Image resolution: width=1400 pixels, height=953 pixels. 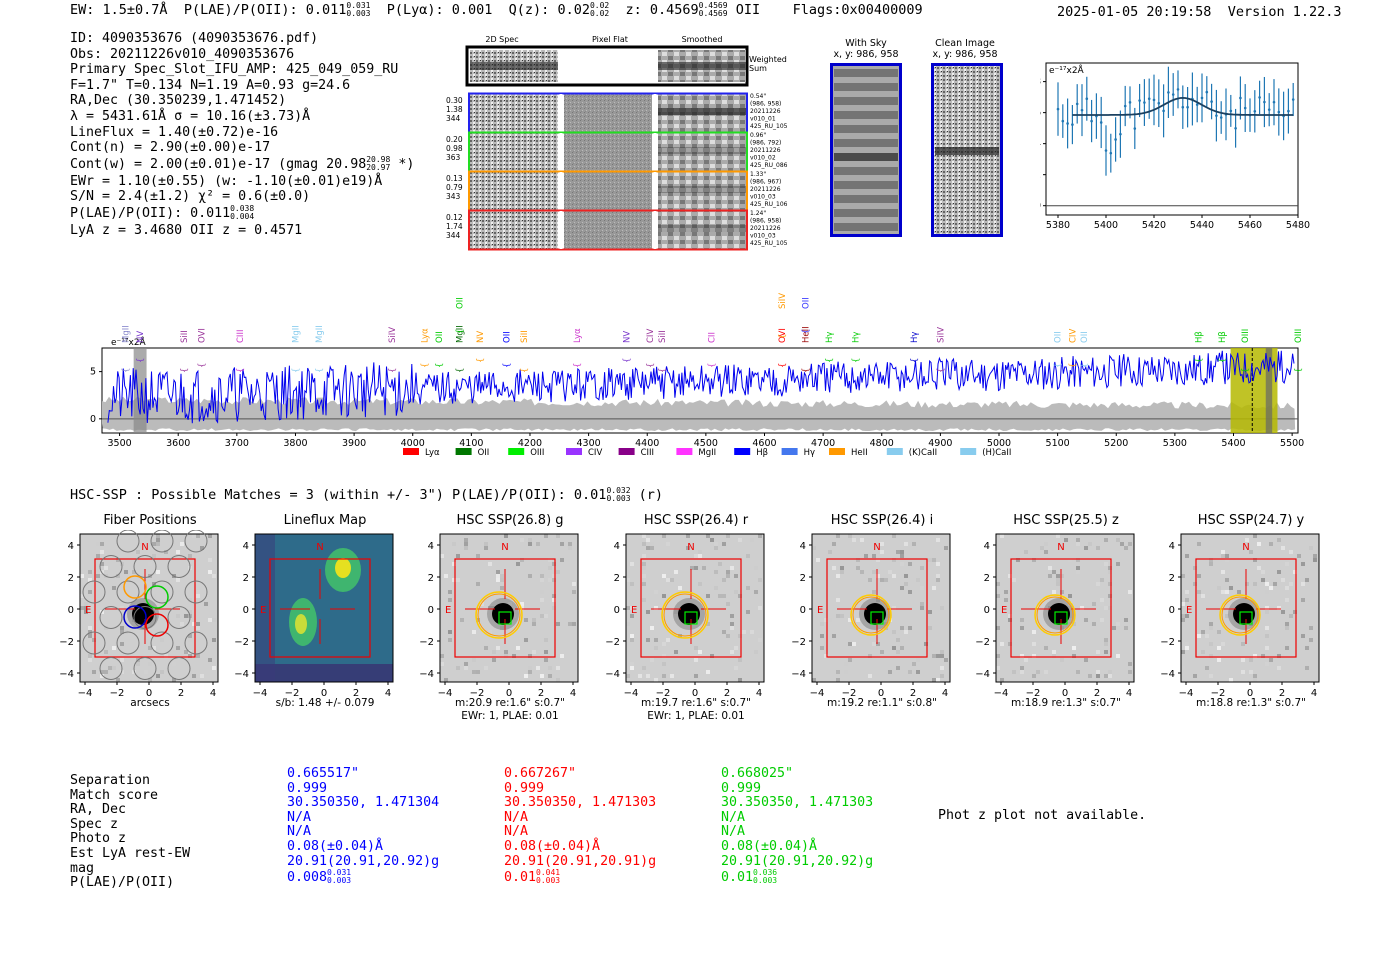 What do you see at coordinates (525, 336) in the screenshot?
I see `svg-text: SiII` at bounding box center [525, 336].